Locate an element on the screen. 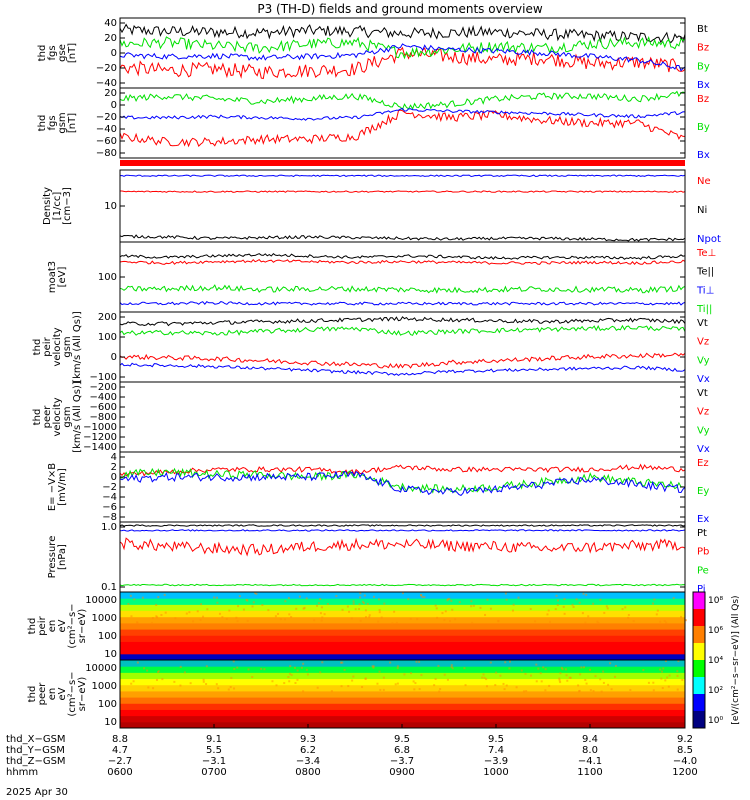 This screenshot has height=800, width=750. ytick-fgs_gsm-4: −60 is located at coordinates (106, 141).